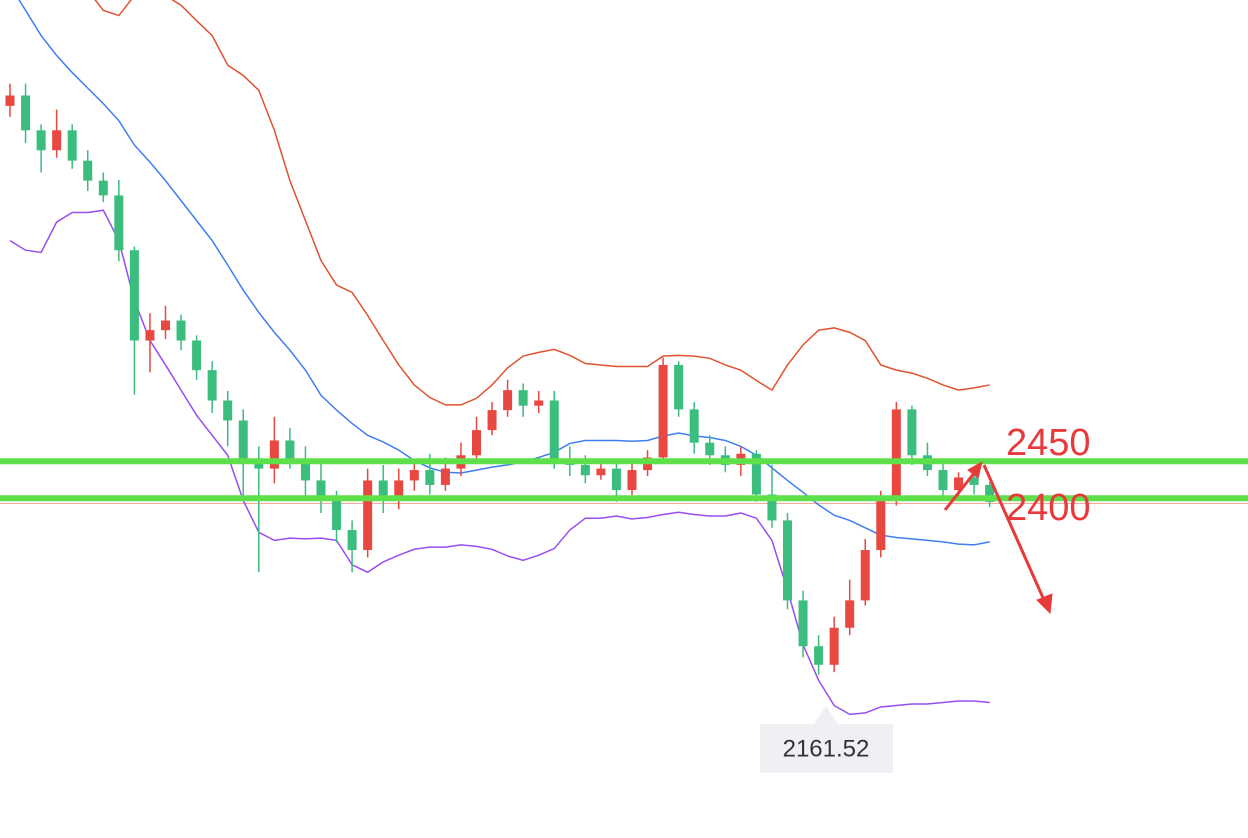 This screenshot has height=838, width=1248. I want to click on level-label: 2400, so click(1048, 508).